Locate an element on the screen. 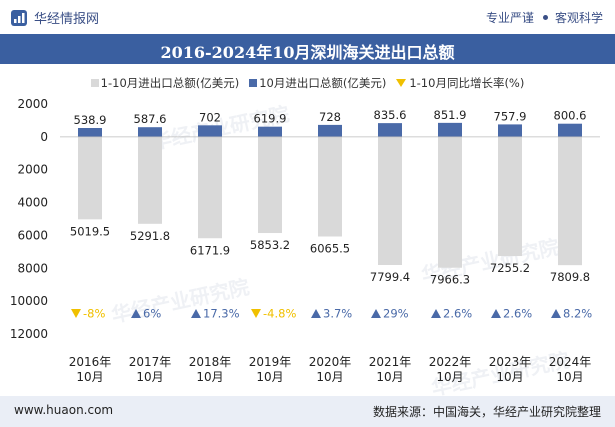 Image resolution: width=615 pixels, height=427 pixels. growth-label: 17.3% is located at coordinates (221, 314).